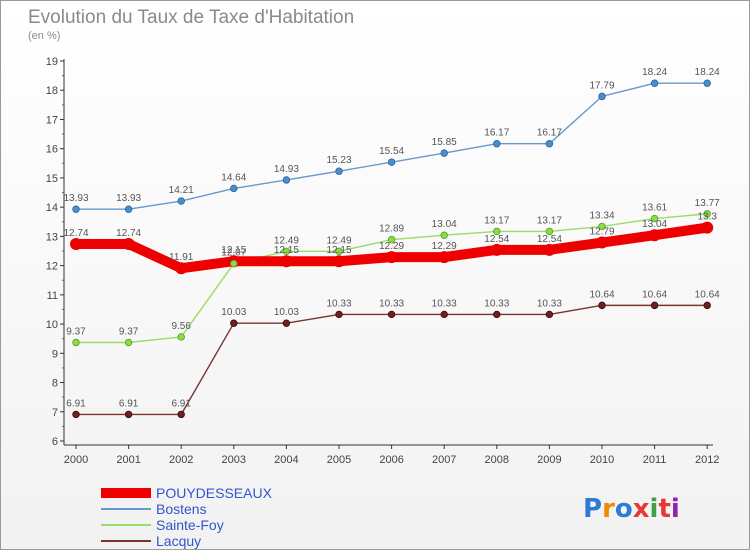 The height and width of the screenshot is (550, 750). I want to click on data-label: 18.24, so click(654, 72).